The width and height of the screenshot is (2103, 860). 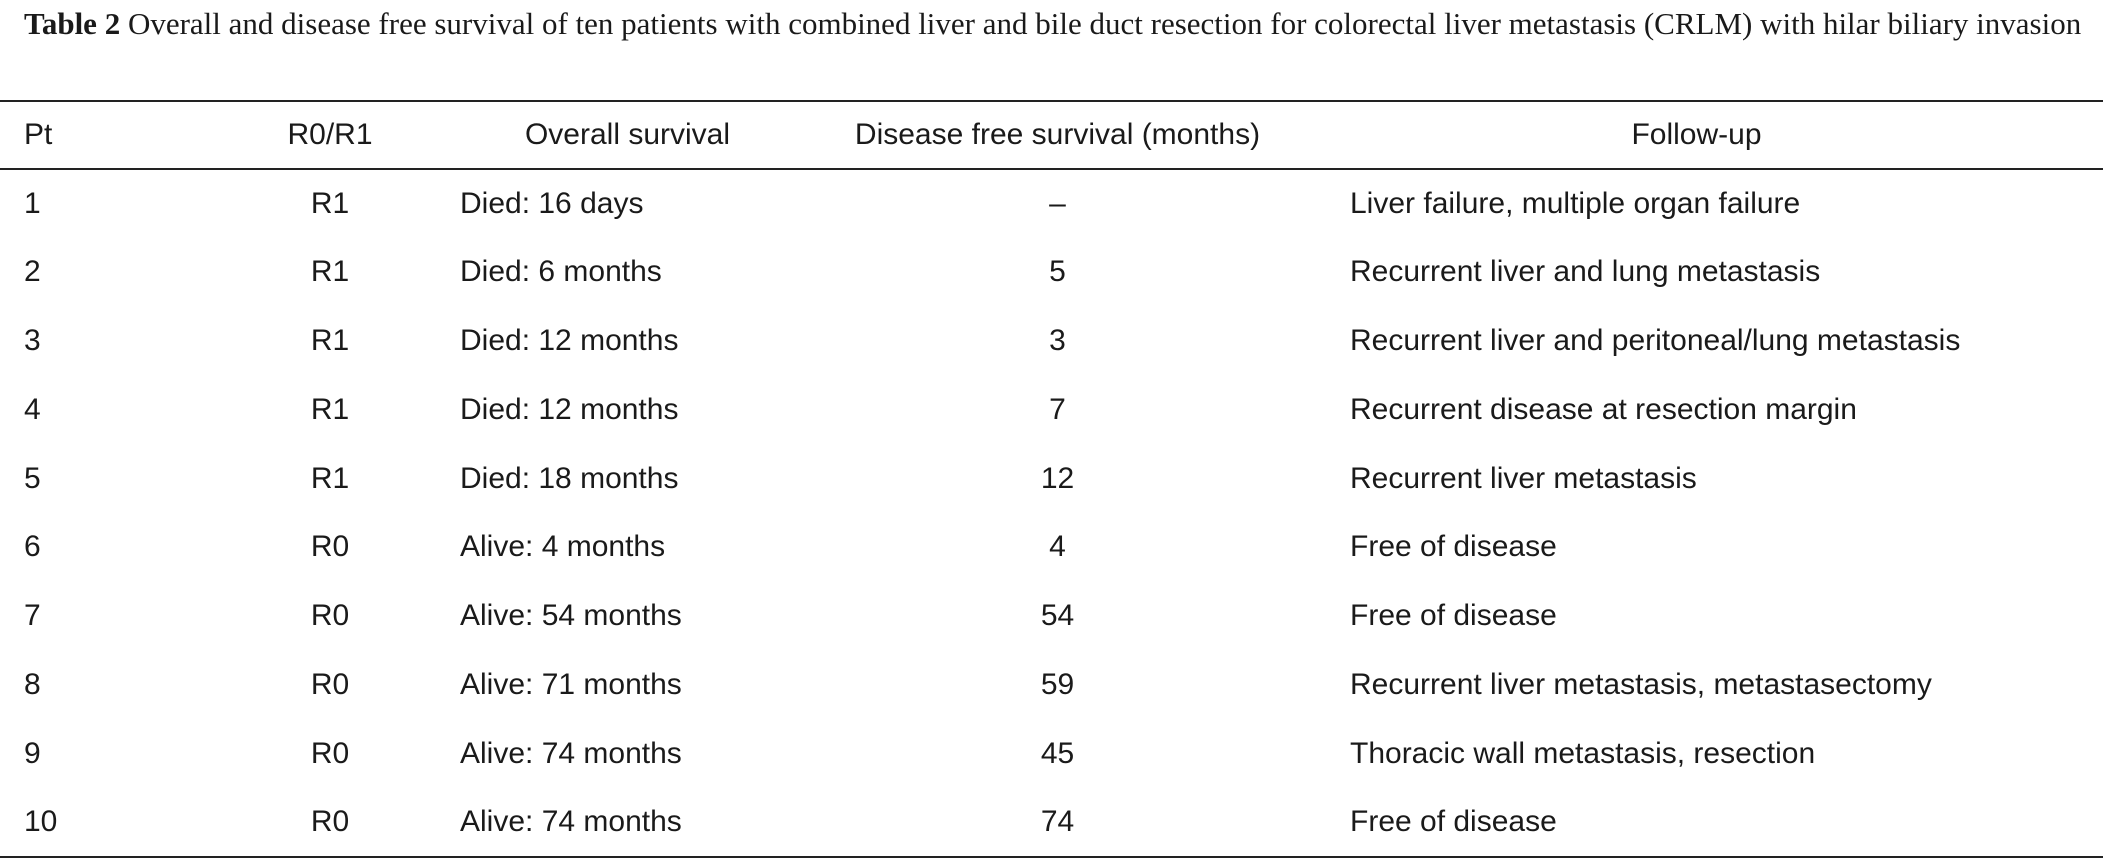 I want to click on cell-pt: 1, so click(x=32, y=203).